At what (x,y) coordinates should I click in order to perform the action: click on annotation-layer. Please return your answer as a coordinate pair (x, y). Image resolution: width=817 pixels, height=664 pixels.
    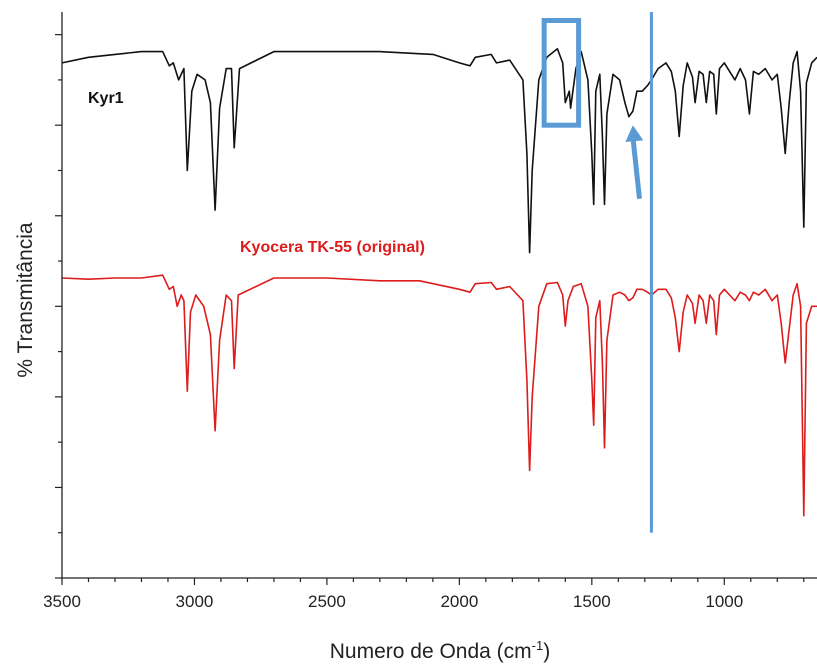
    Looking at the image, I should click on (597, 272).